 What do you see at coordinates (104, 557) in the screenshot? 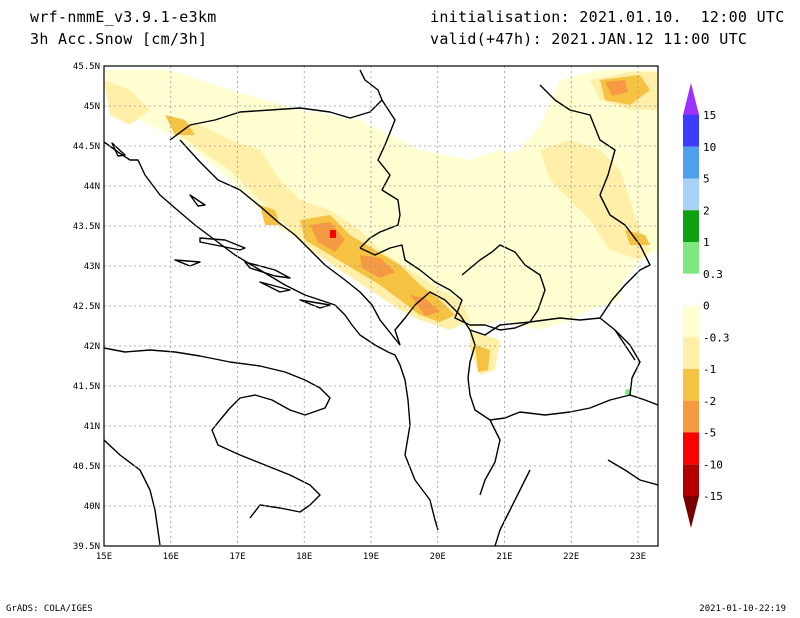
I see `lon-tick-label: 15E` at bounding box center [104, 557].